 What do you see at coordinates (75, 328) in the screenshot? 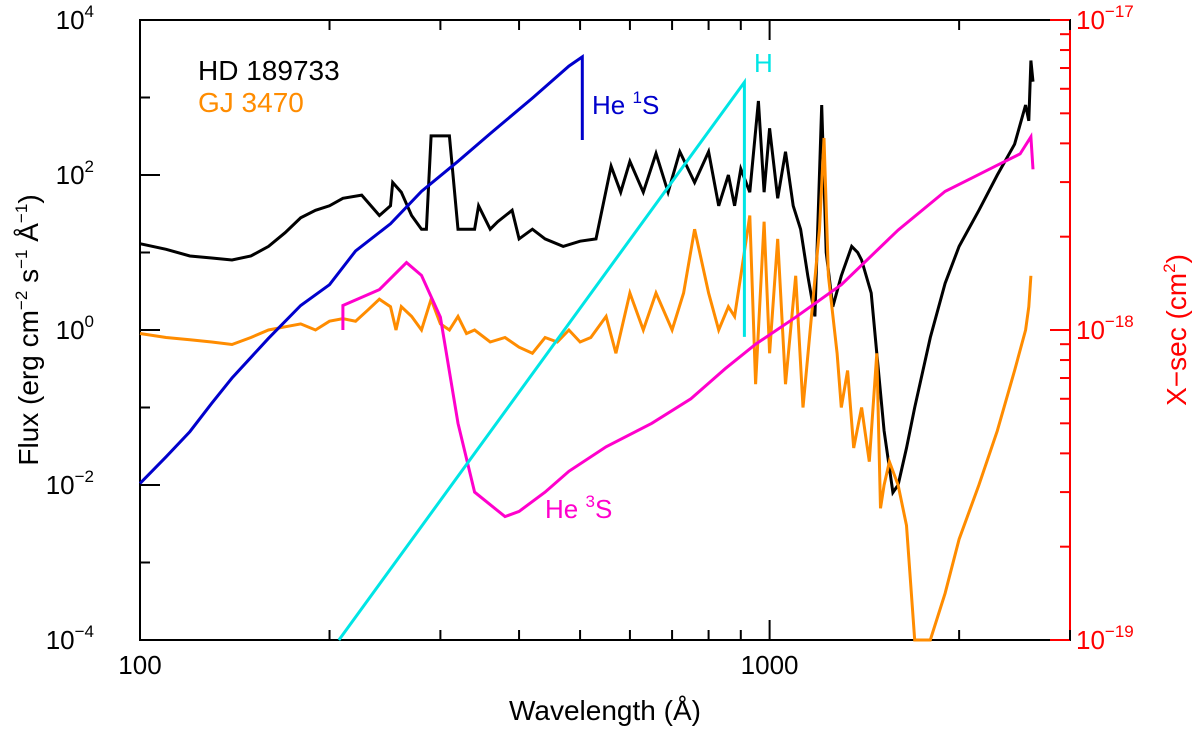
I see `y-left-tick-label: 10⁰` at bounding box center [75, 328].